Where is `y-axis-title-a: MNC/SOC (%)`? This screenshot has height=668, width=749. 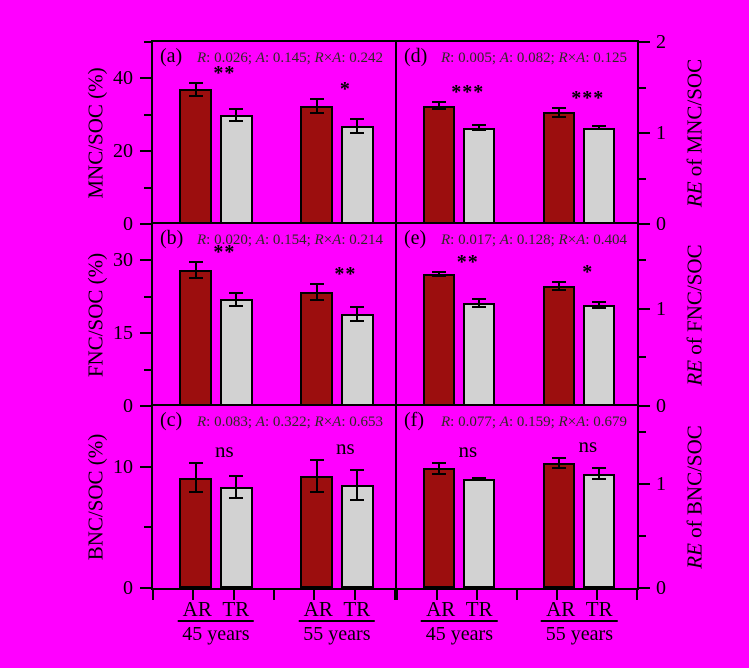
y-axis-title-a: MNC/SOC (%) is located at coordinates (95, 133).